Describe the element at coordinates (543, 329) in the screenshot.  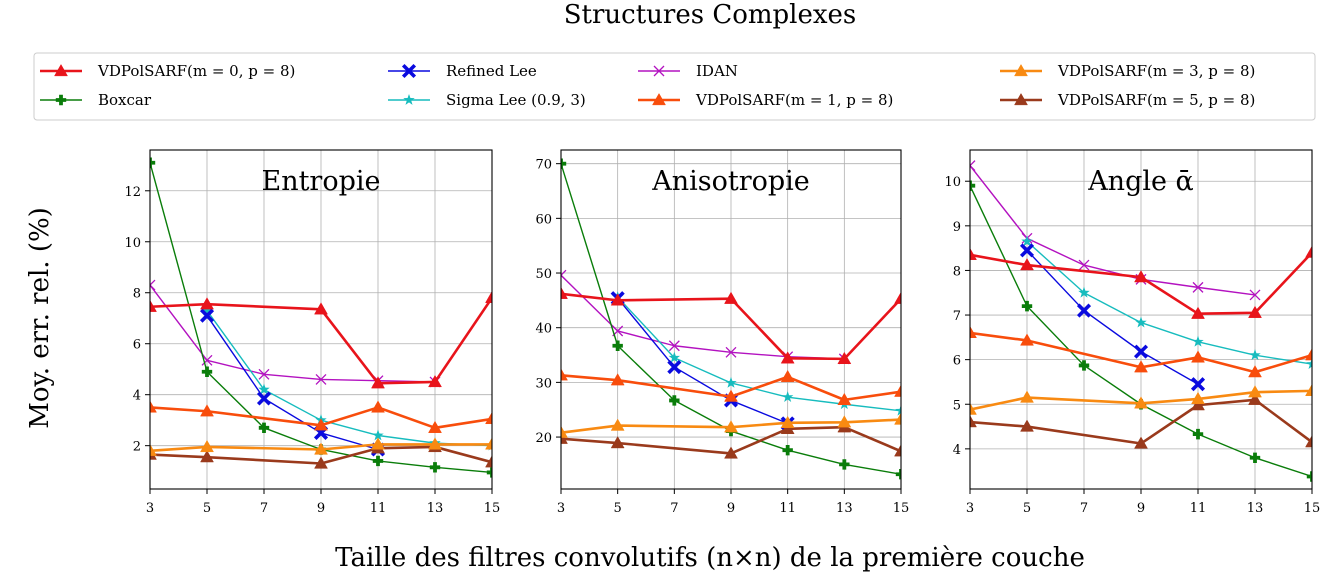
I see `y-tick-label: 40` at that location.